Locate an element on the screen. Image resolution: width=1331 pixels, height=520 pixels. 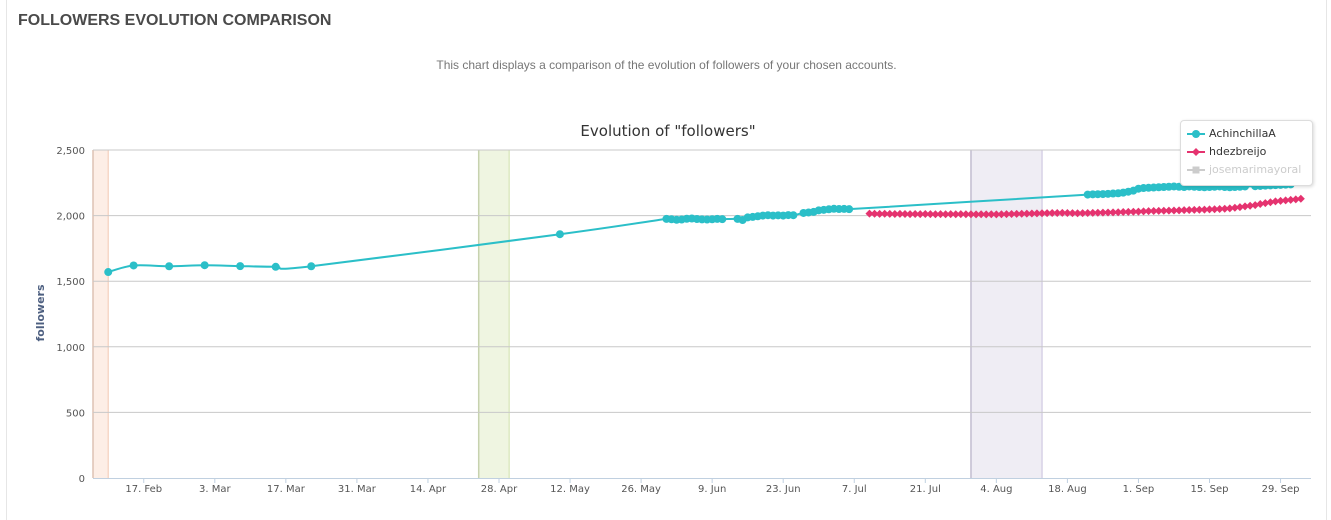
legend-label: hdezbreijo is located at coordinates (1238, 151).